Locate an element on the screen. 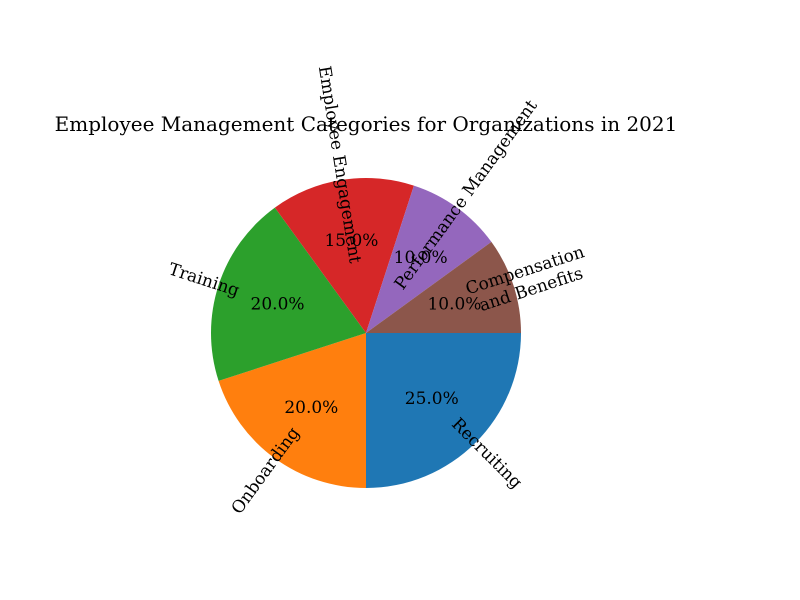 Image resolution: width=800 pixels, height=600 pixels. pie-slice-recruiting is located at coordinates (443, 410).